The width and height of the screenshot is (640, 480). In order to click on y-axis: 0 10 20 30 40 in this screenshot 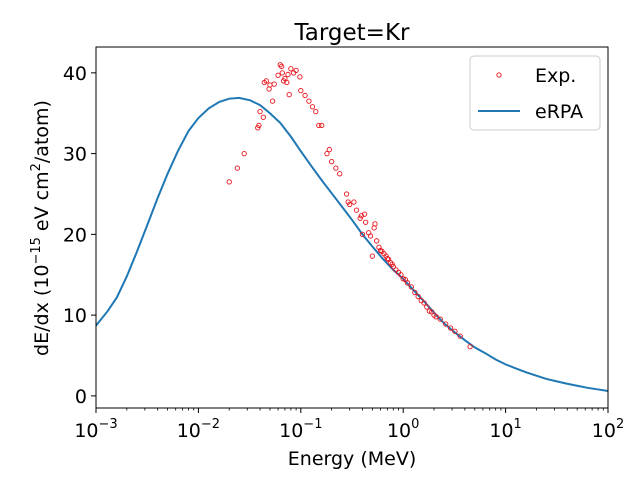, I will do `click(79, 235)`.